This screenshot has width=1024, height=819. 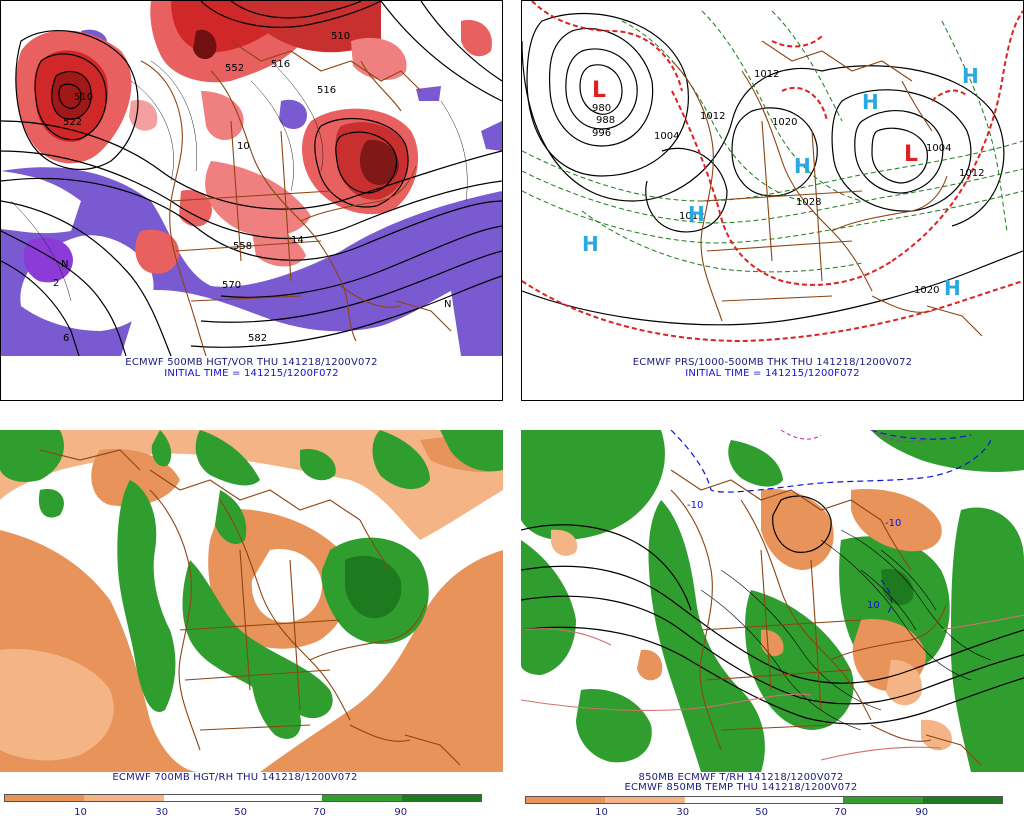 What do you see at coordinates (741, 777) in the screenshot?
I see `panel-title: 850MB ECMWF T/RH 141218/1200V072` at bounding box center [741, 777].